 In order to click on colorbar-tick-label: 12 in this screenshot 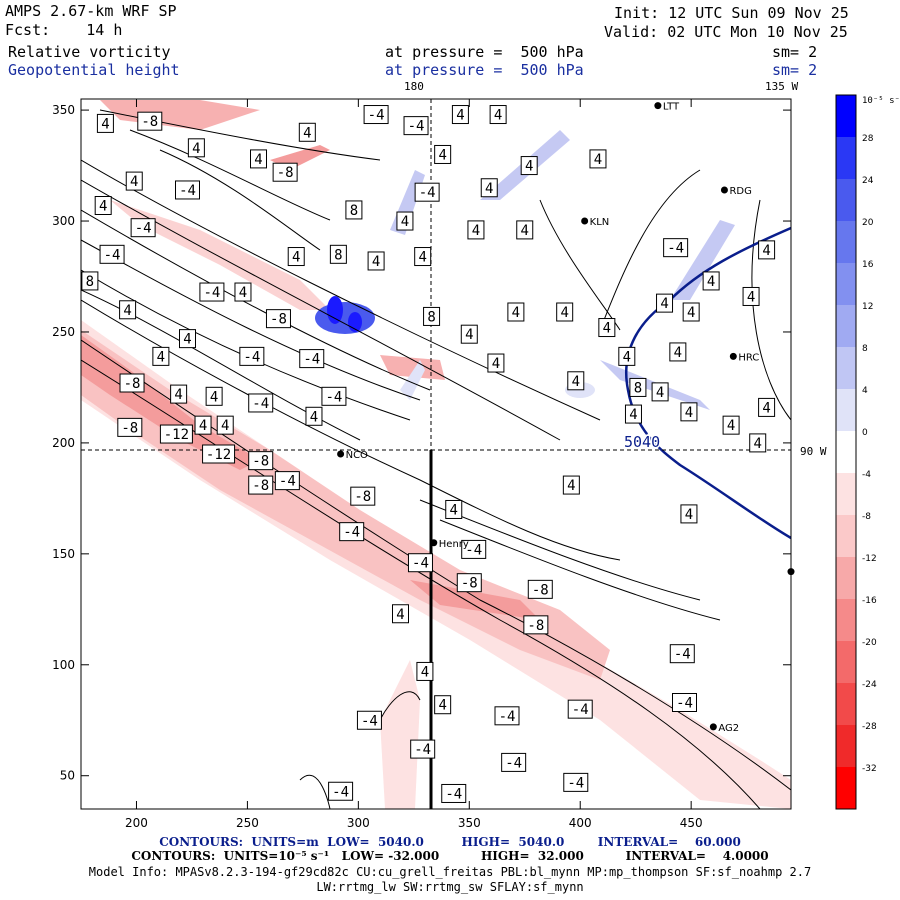, I will do `click(867, 307)`.